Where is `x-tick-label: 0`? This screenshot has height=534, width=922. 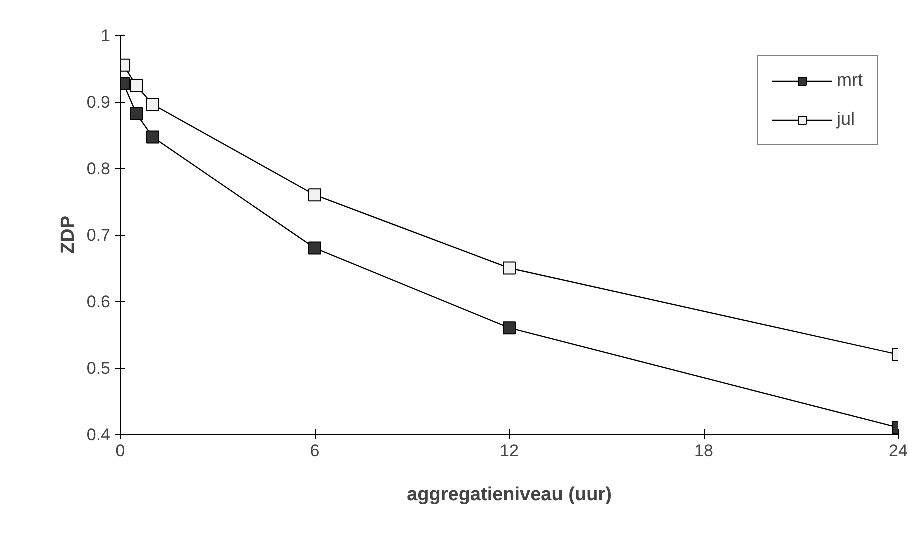
x-tick-label: 0 is located at coordinates (121, 451).